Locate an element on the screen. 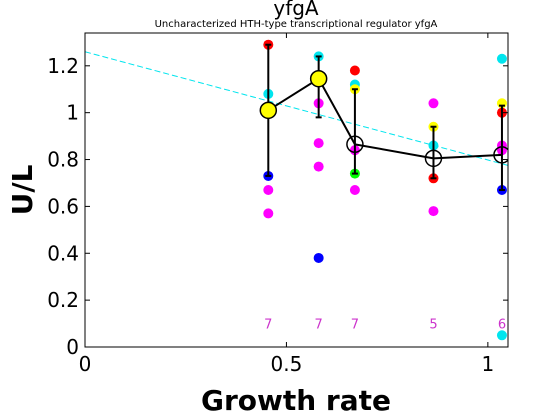 This screenshot has width=560, height=420. count-label: 6 is located at coordinates (502, 325).